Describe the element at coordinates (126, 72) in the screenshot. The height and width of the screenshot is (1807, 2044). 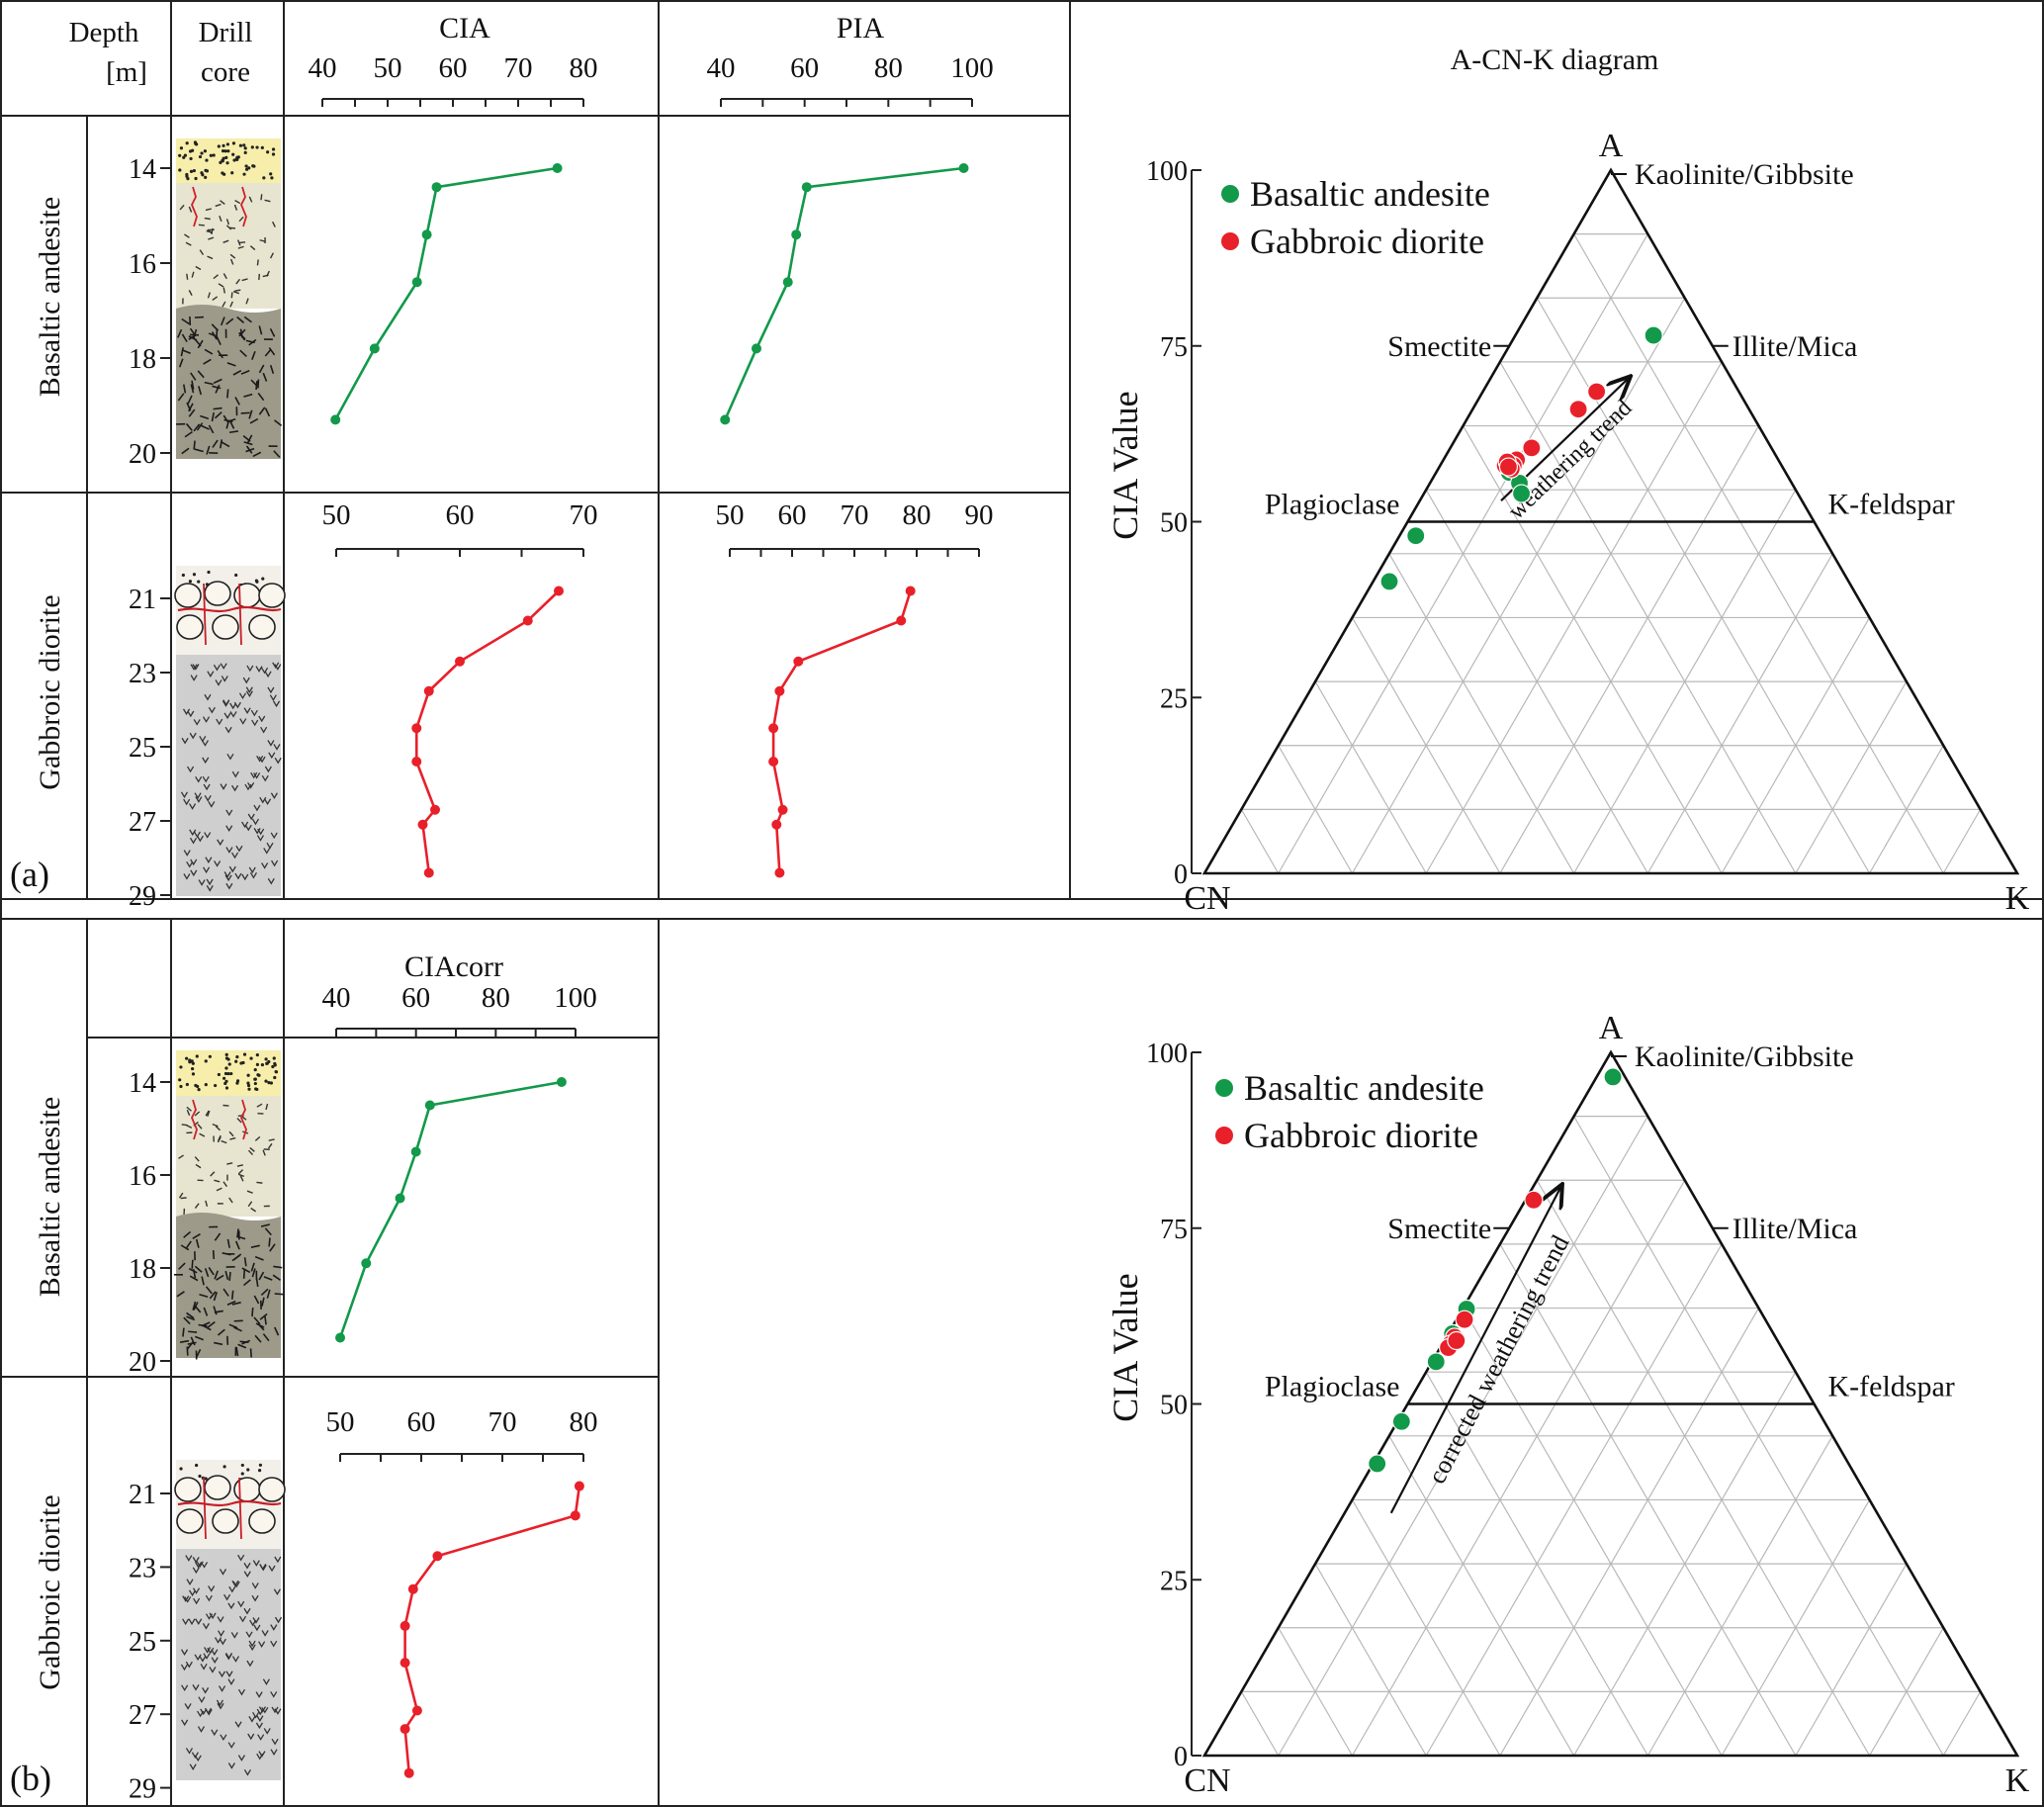
I see `depth-unit-header: [m]` at that location.